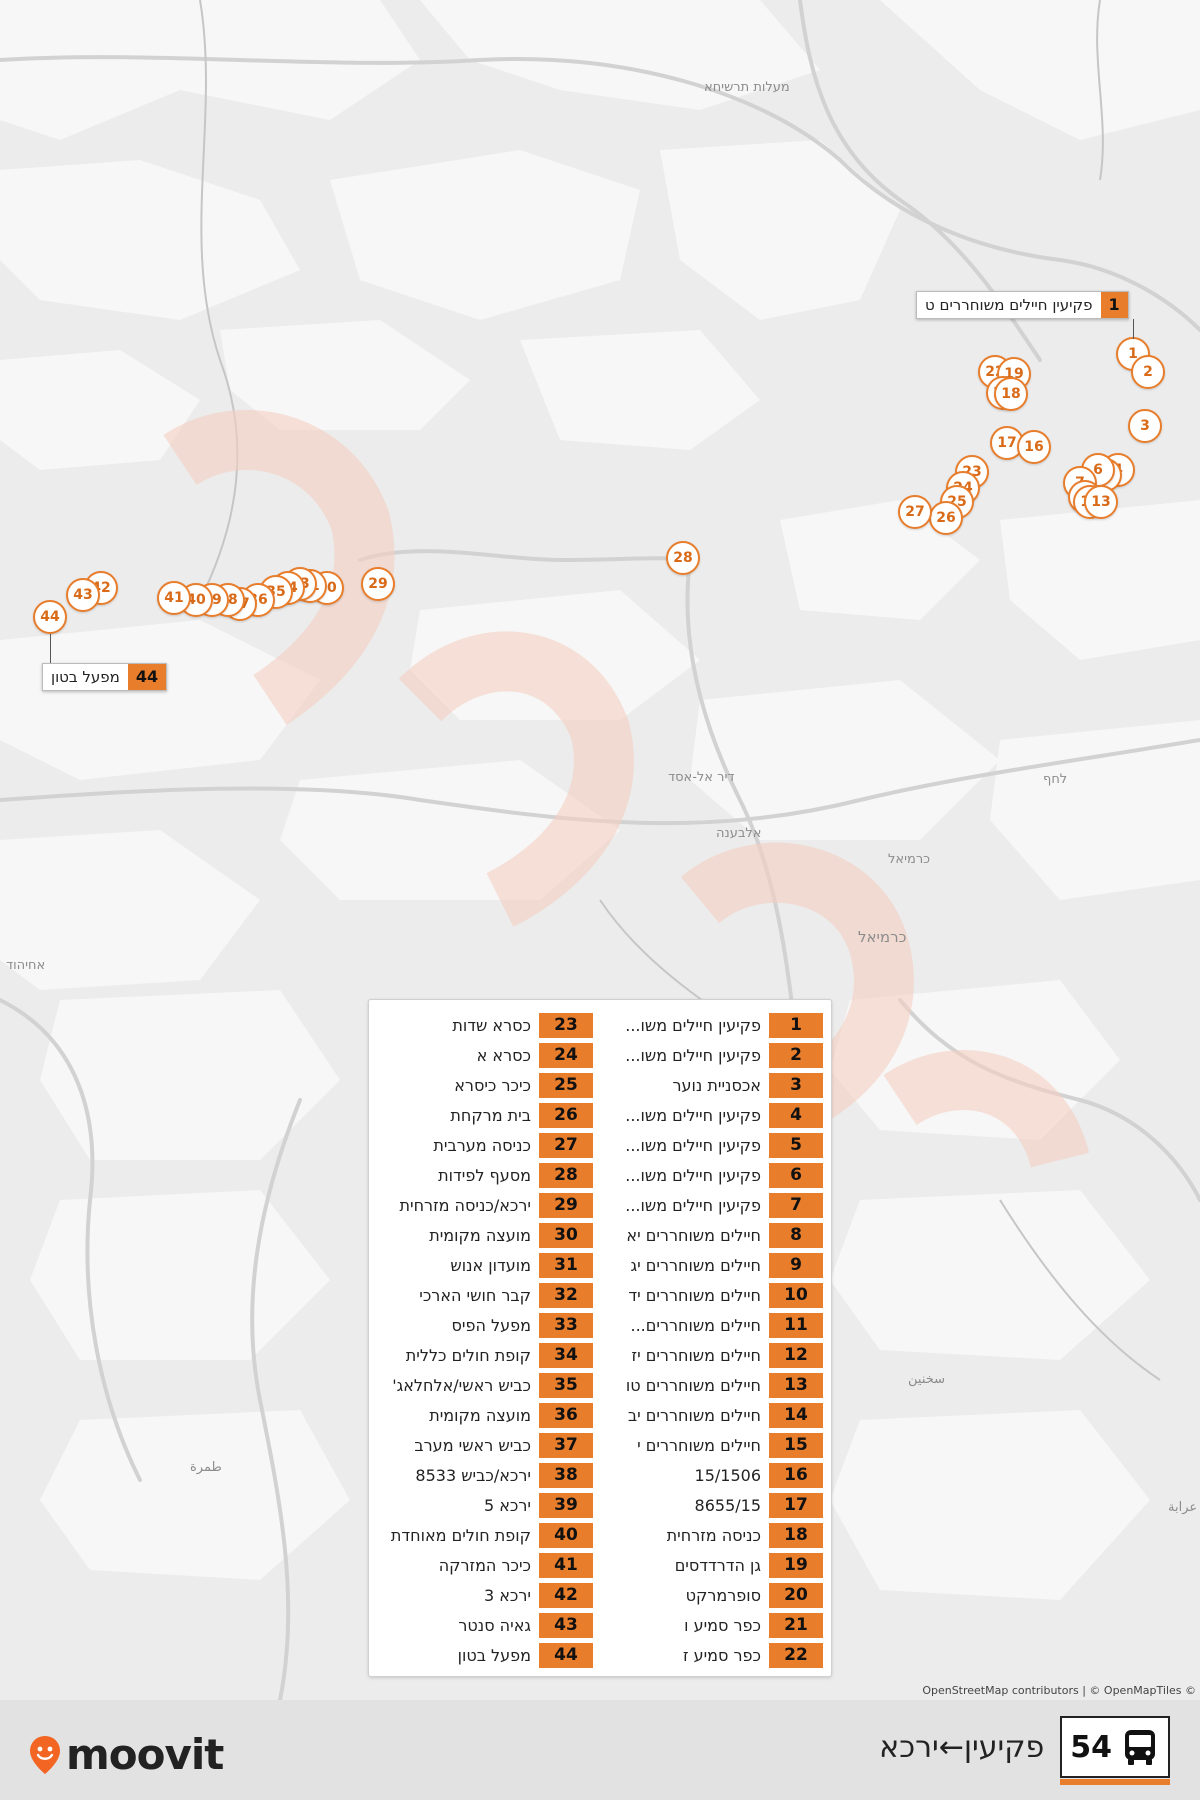  Describe the element at coordinates (482, 1145) in the screenshot. I see `stop-name: כניסה מערבית` at that location.